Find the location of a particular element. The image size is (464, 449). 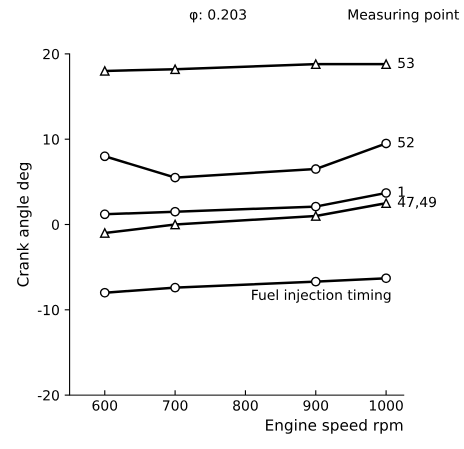

text: φ: 0.203 is located at coordinates (218, 15).